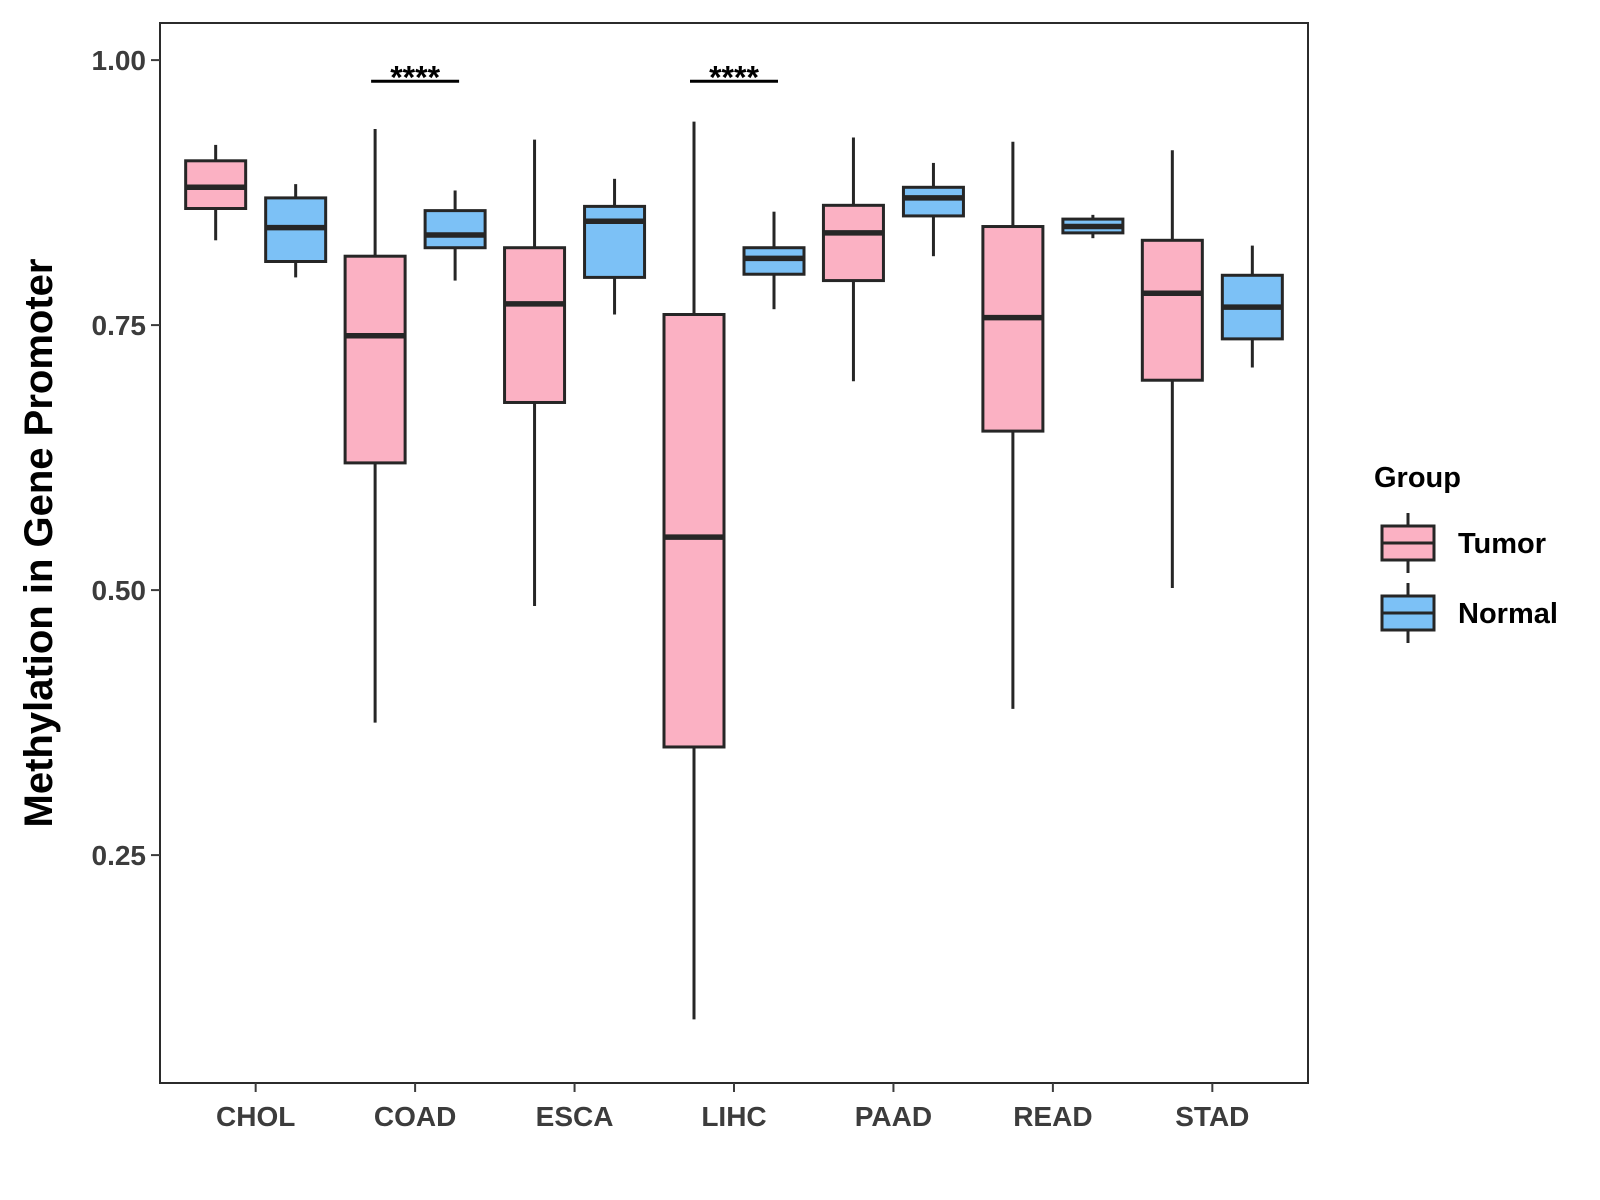 The image size is (1600, 1200). I want to click on legend-item-tumor: Tumor, so click(1463, 543).